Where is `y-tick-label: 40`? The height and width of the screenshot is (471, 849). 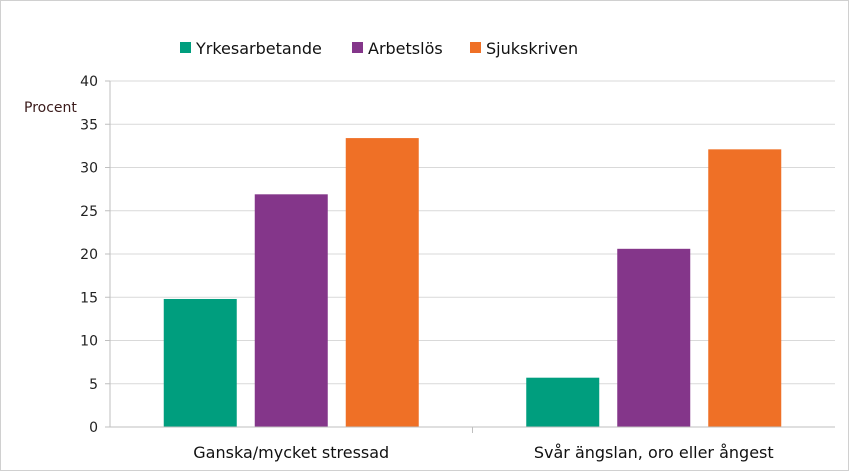
y-tick-label: 40 is located at coordinates (89, 82).